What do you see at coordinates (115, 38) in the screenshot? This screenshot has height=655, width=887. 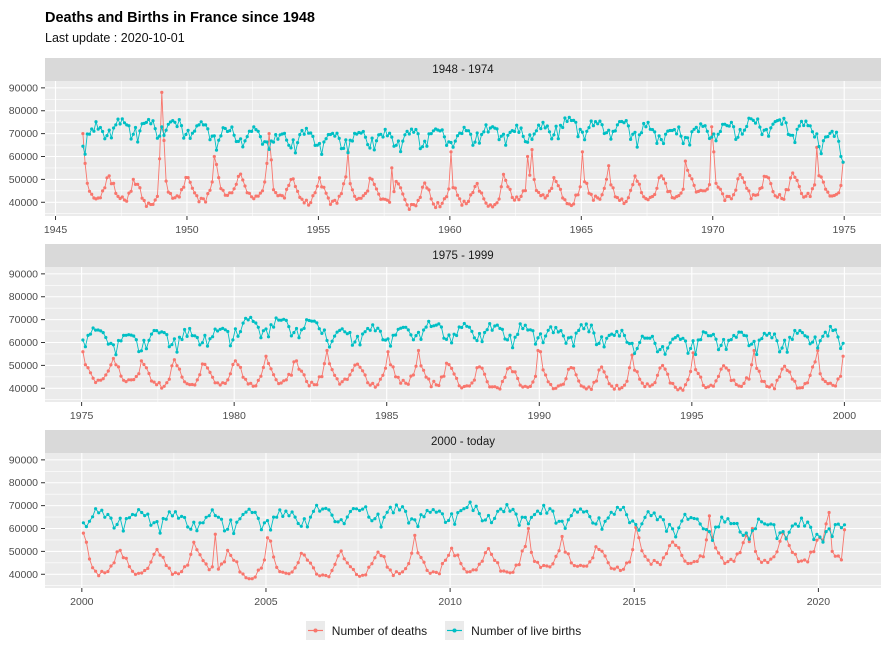 I see `chart-subtitle: Last update : 2020-10-01` at bounding box center [115, 38].